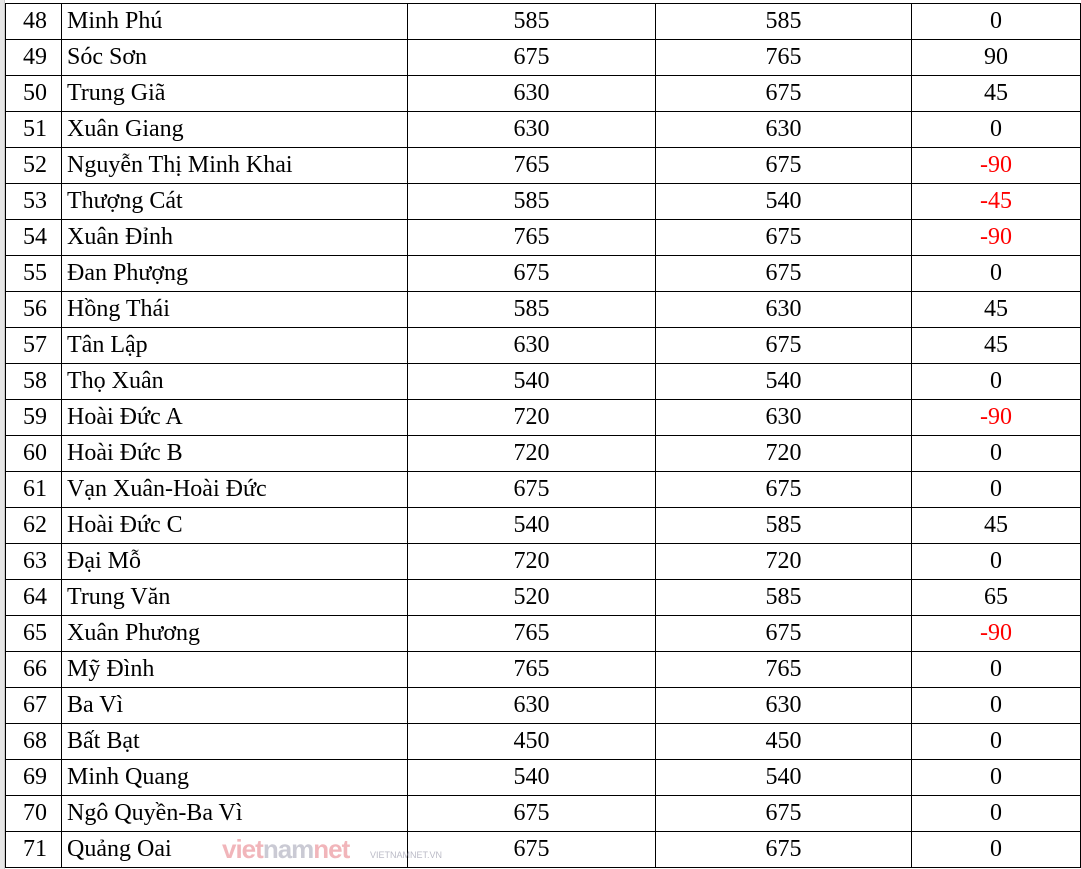 Image resolution: width=1081 pixels, height=869 pixels. What do you see at coordinates (234, 21) in the screenshot?
I see `school-name: Minh Phú` at bounding box center [234, 21].